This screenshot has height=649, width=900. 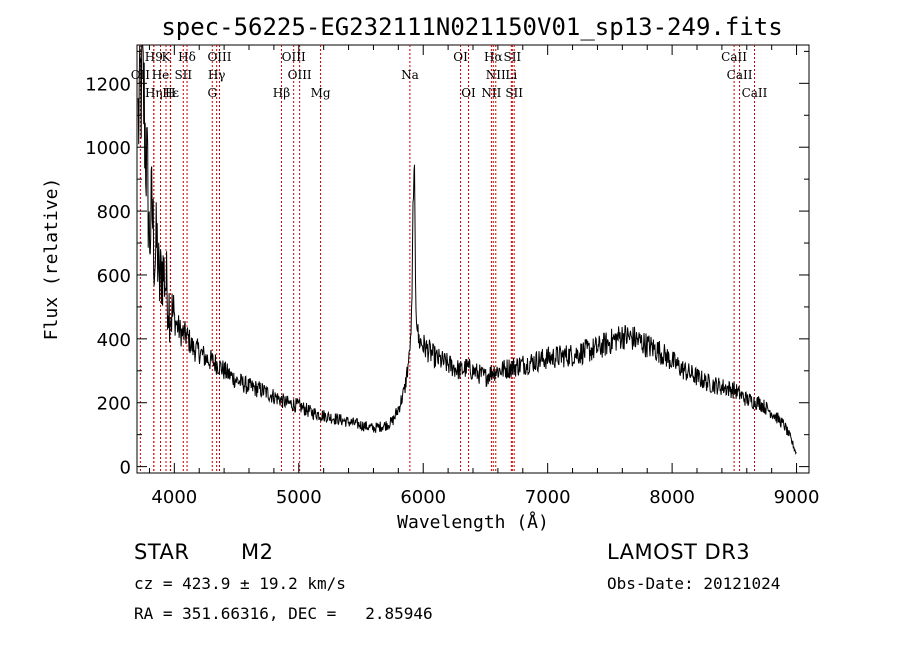 What do you see at coordinates (114, 404) in the screenshot?
I see `y-tick-label: 200` at bounding box center [114, 404].